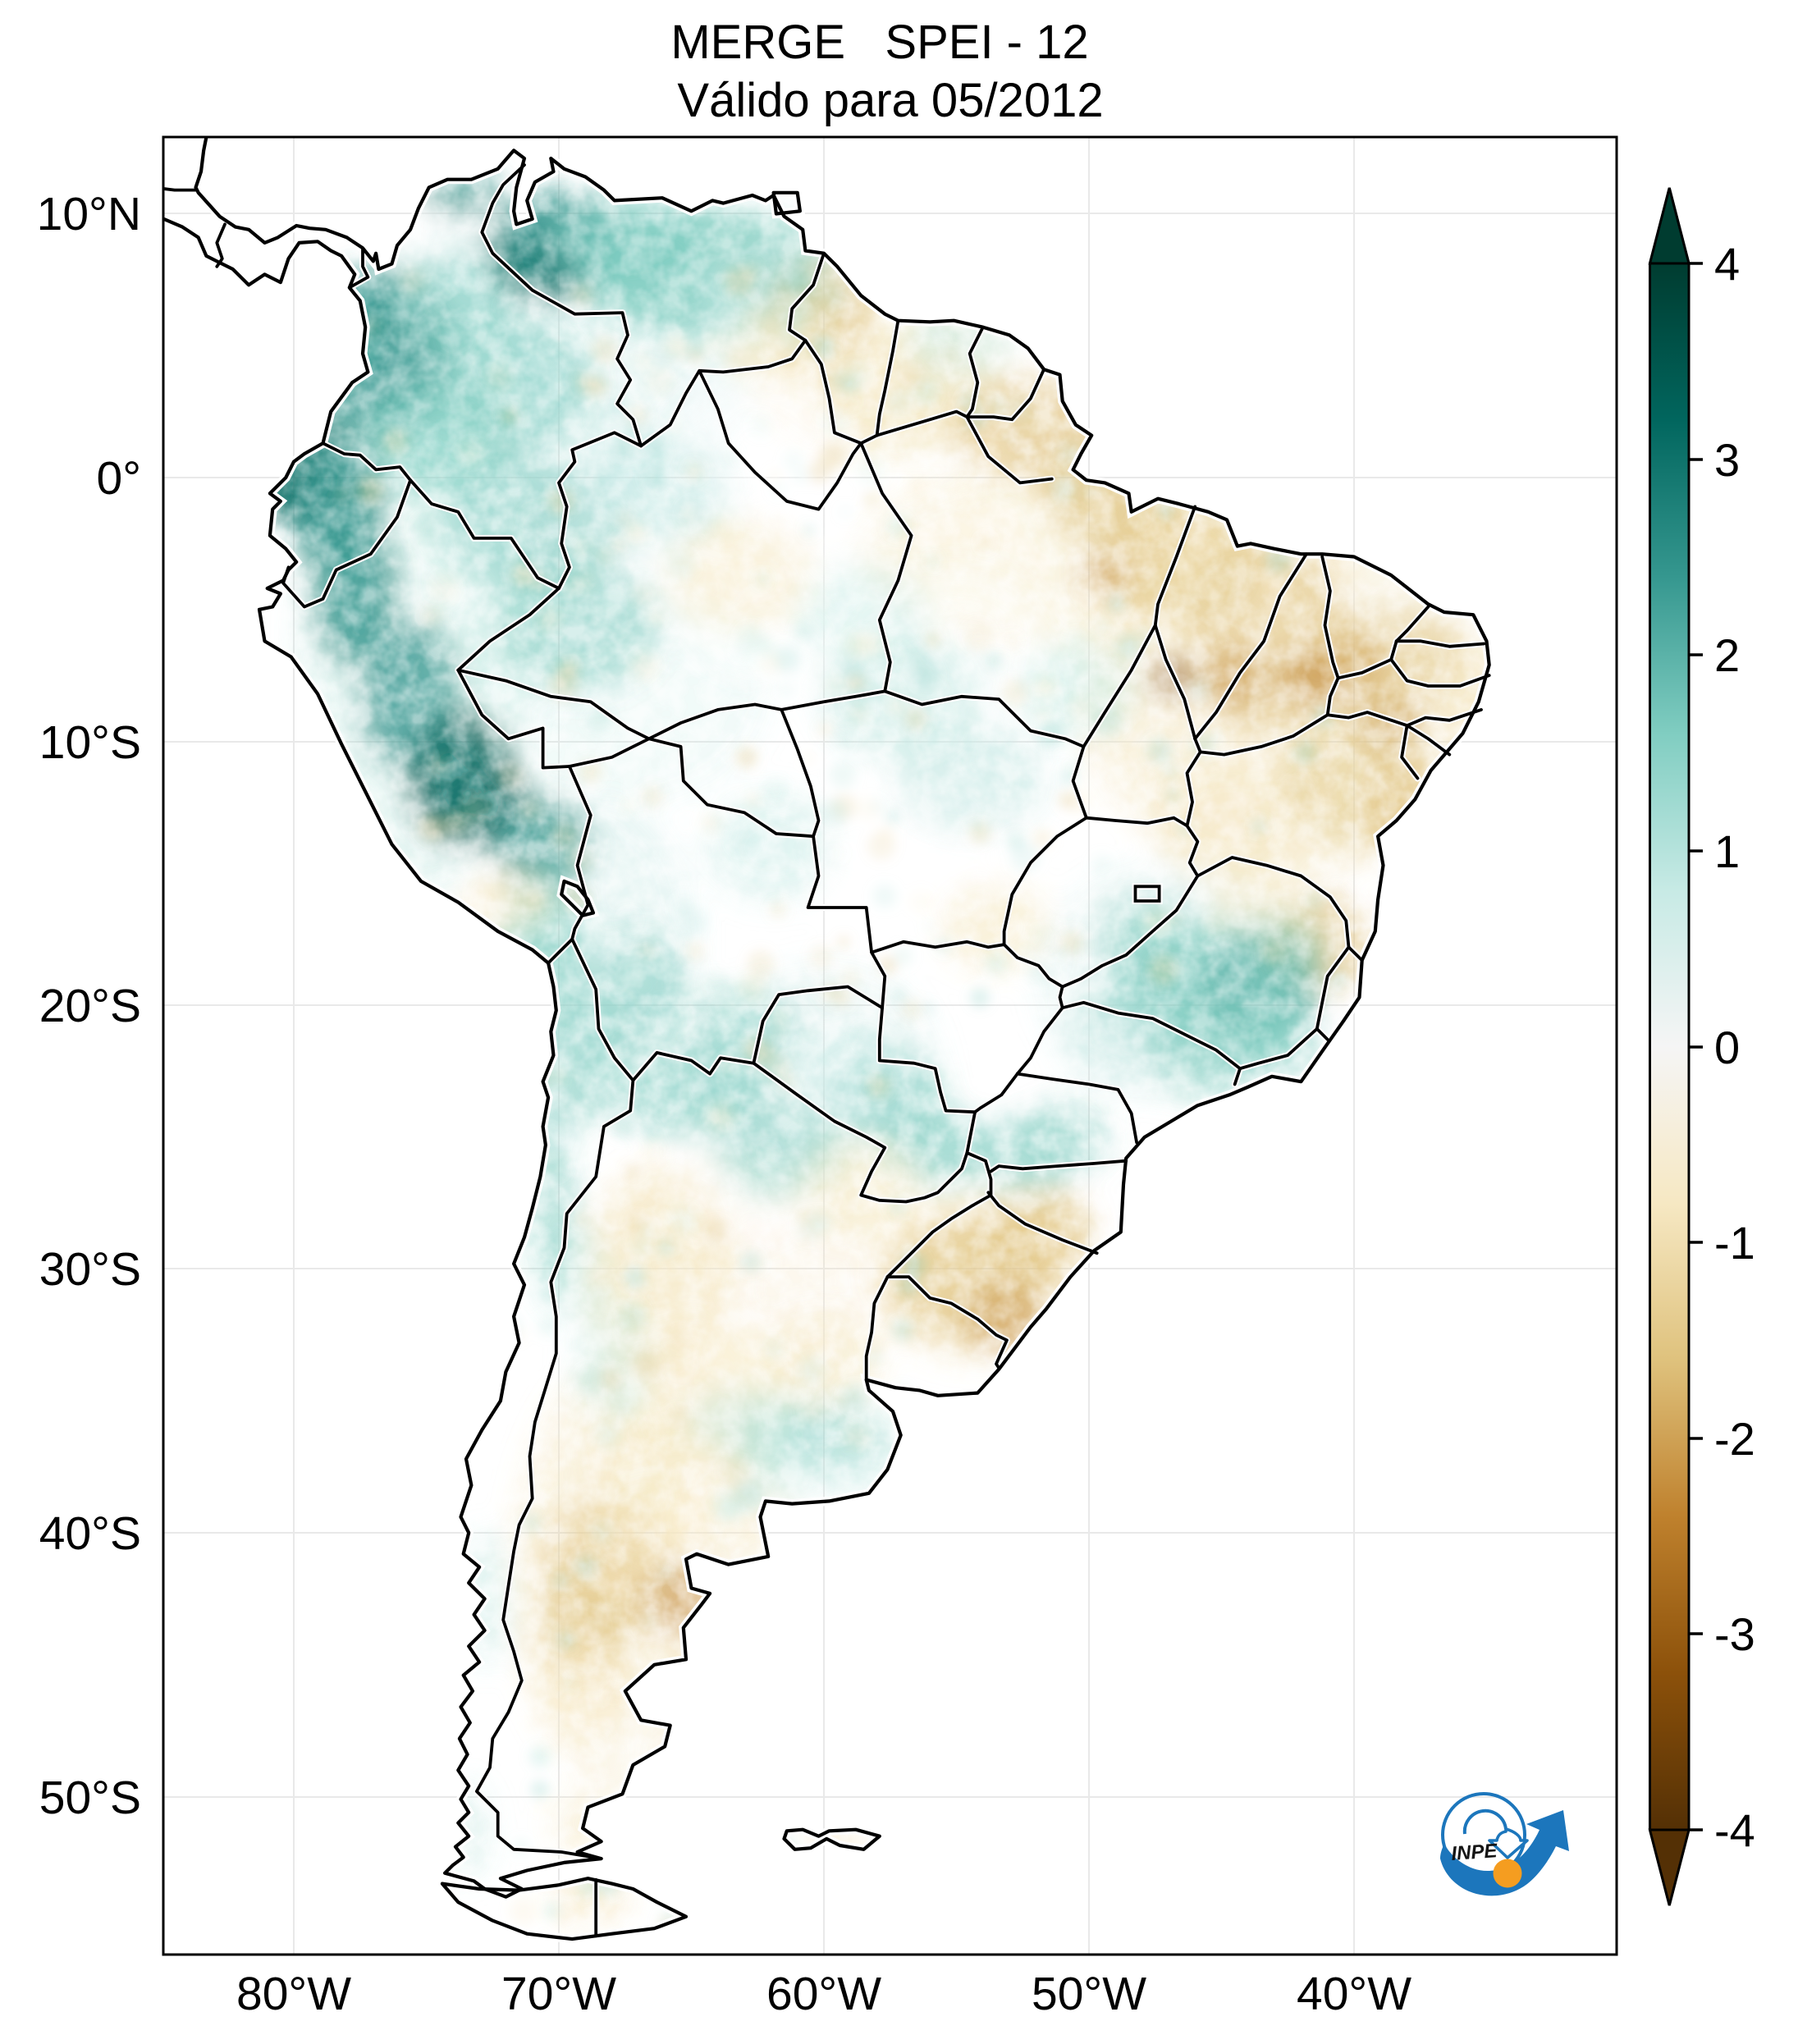 This screenshot has height=2044, width=1798. I want to click on svg-text: -4, so click(1734, 1830).